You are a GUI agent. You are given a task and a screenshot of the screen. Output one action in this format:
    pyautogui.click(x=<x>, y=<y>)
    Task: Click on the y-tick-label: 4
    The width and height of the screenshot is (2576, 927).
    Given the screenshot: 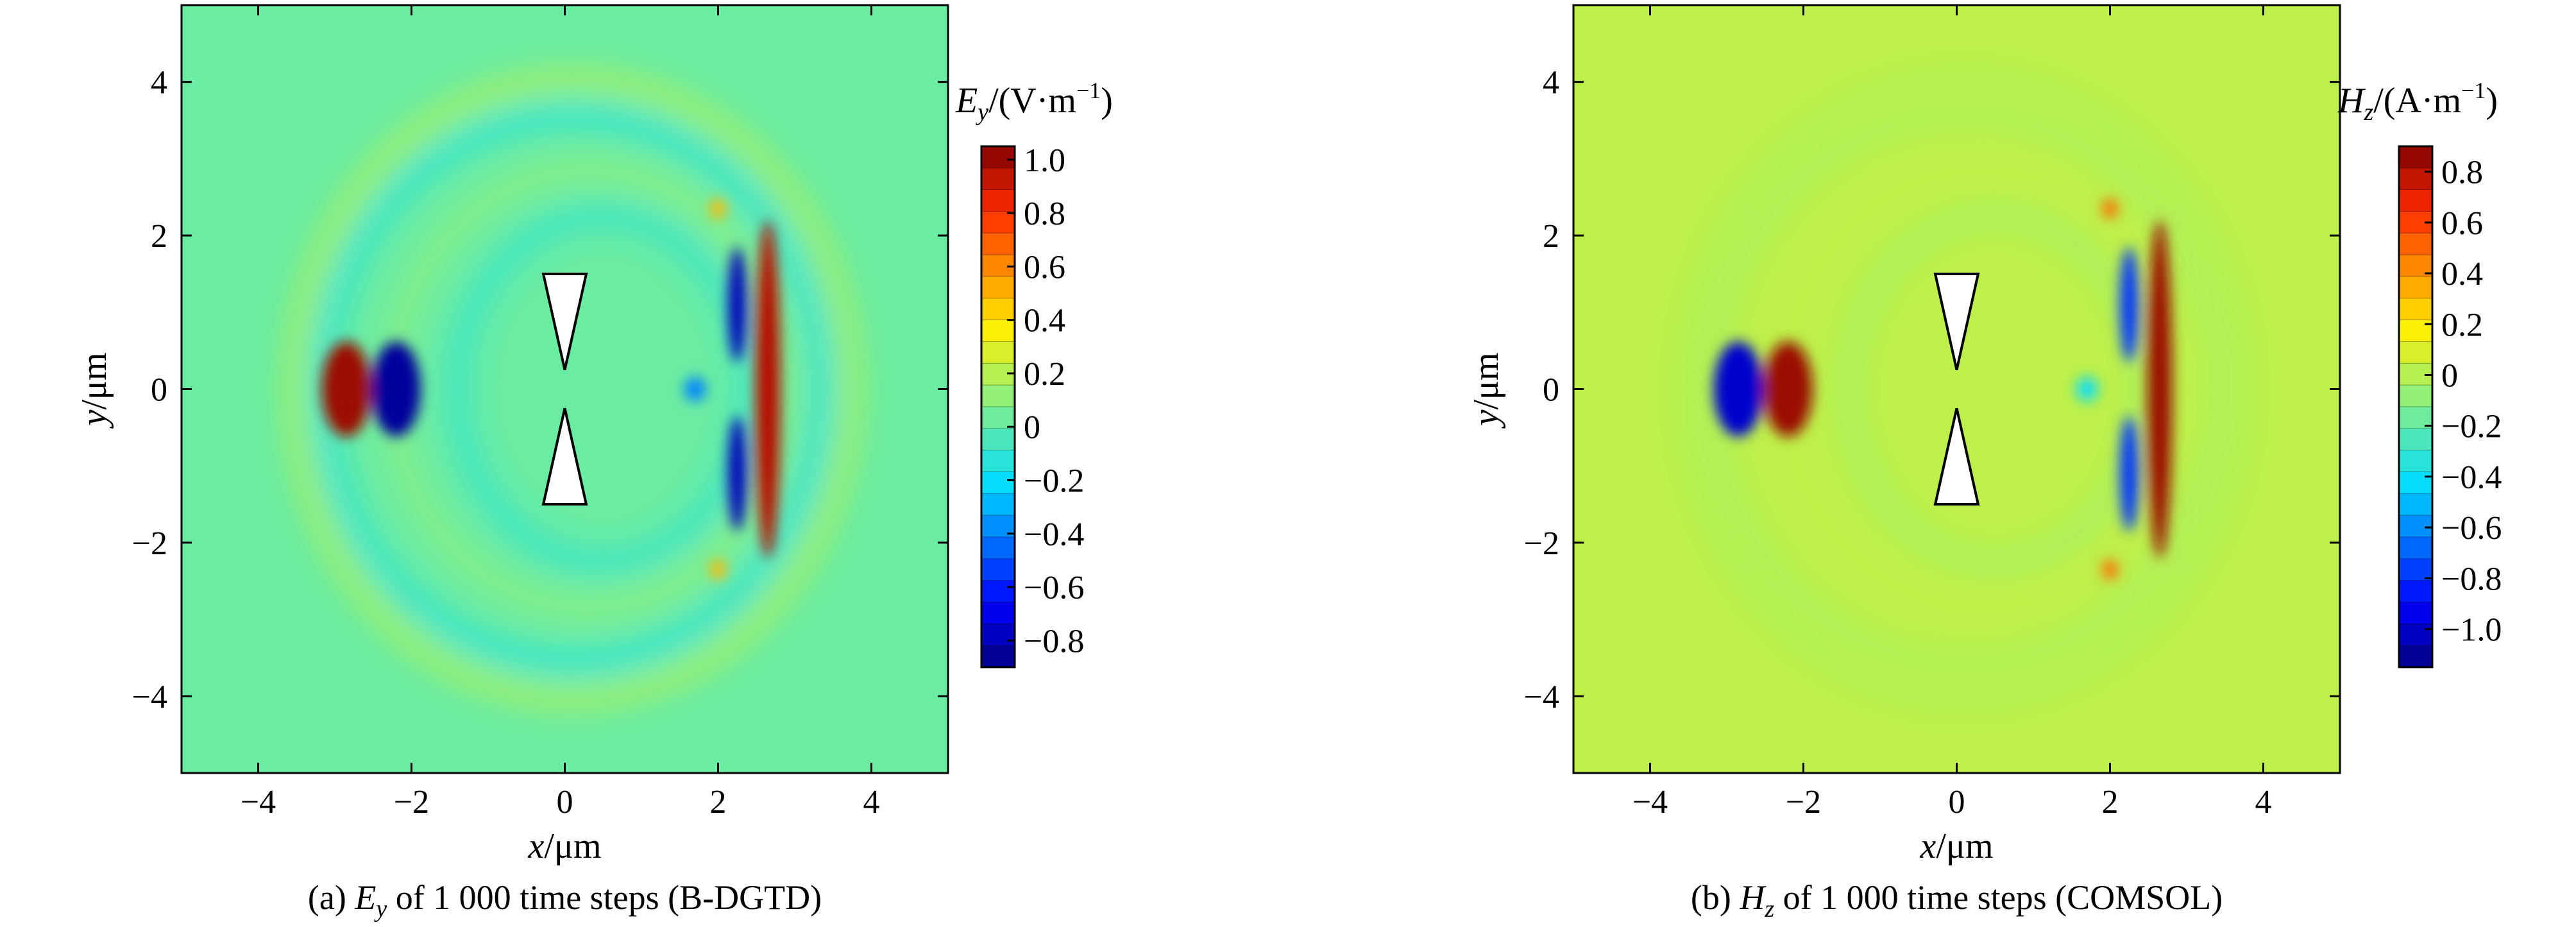 What is the action you would take?
    pyautogui.click(x=159, y=83)
    